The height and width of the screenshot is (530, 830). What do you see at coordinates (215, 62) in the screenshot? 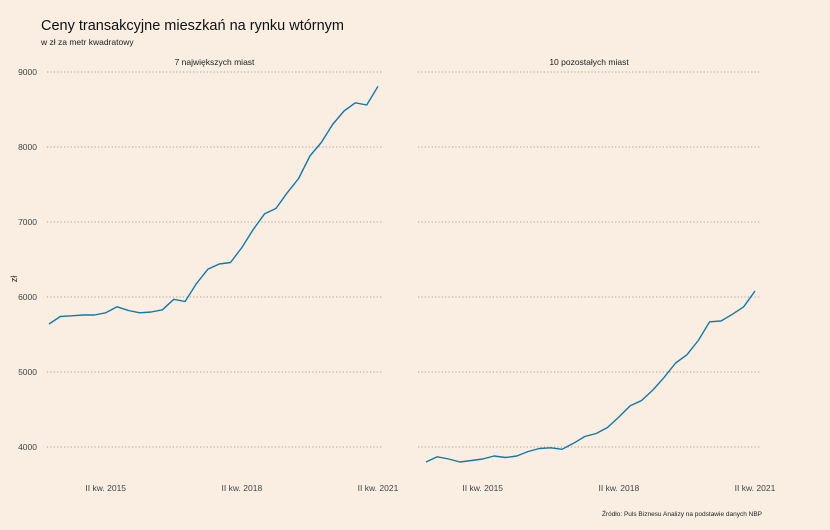
I see `panel-title-1: 7 największych miast` at bounding box center [215, 62].